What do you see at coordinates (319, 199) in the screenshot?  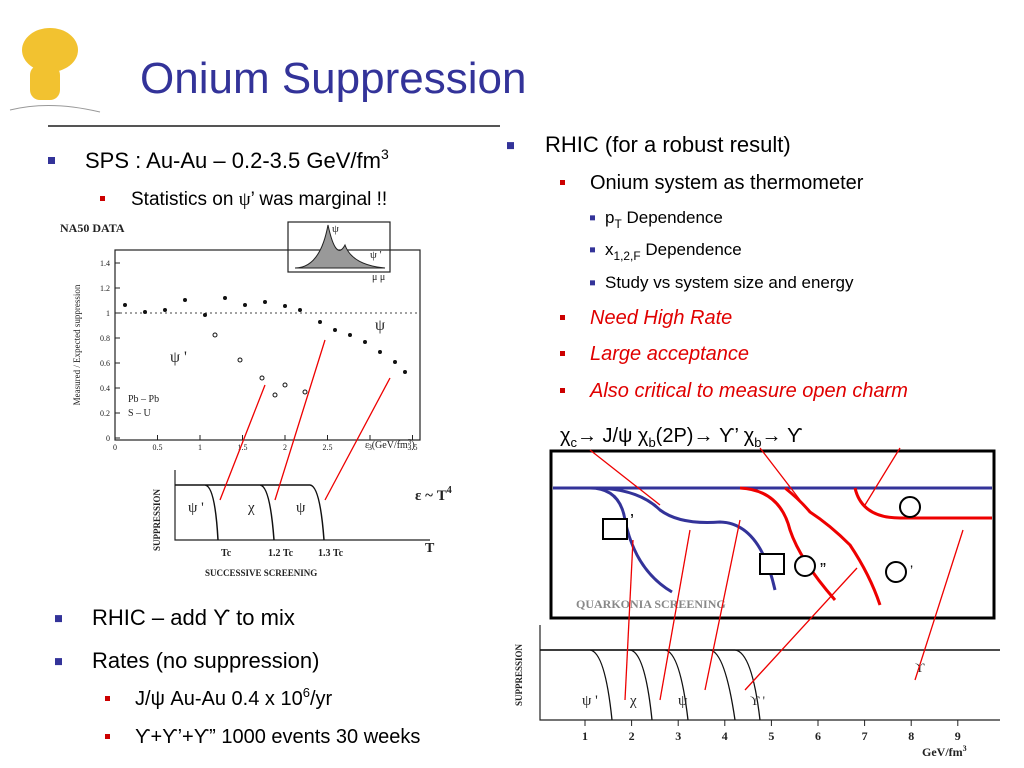 I see `text-part: ’ was marginal !!` at bounding box center [319, 199].